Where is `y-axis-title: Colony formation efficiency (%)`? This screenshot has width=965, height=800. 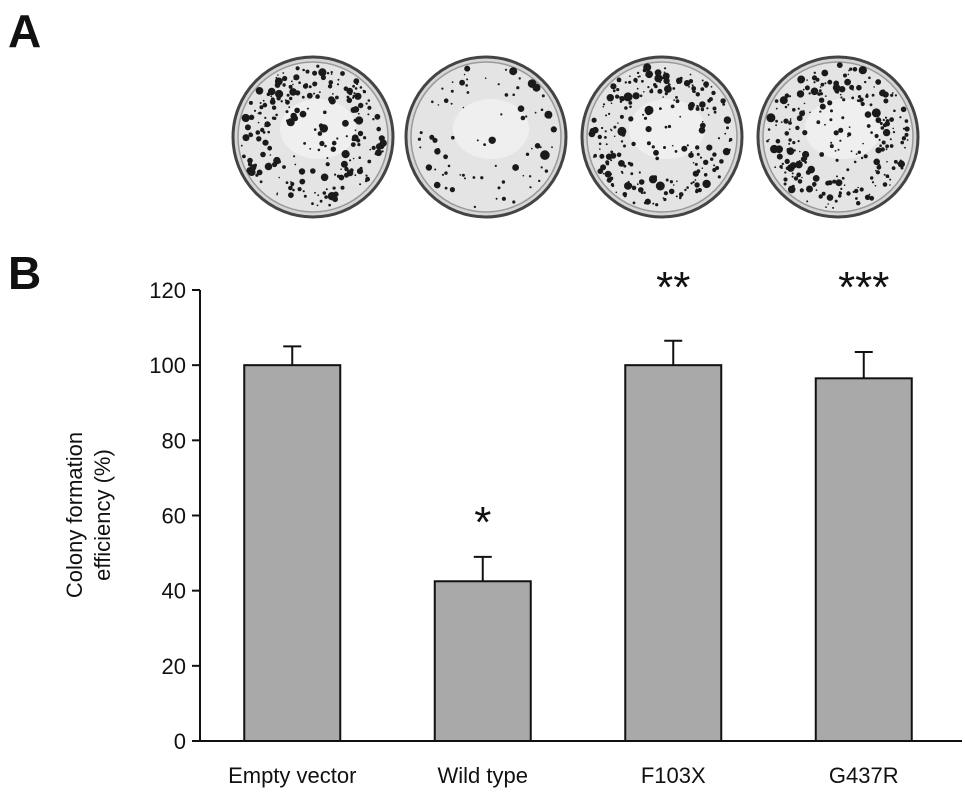 y-axis-title: Colony formation efficiency (%) is located at coordinates (88, 515).